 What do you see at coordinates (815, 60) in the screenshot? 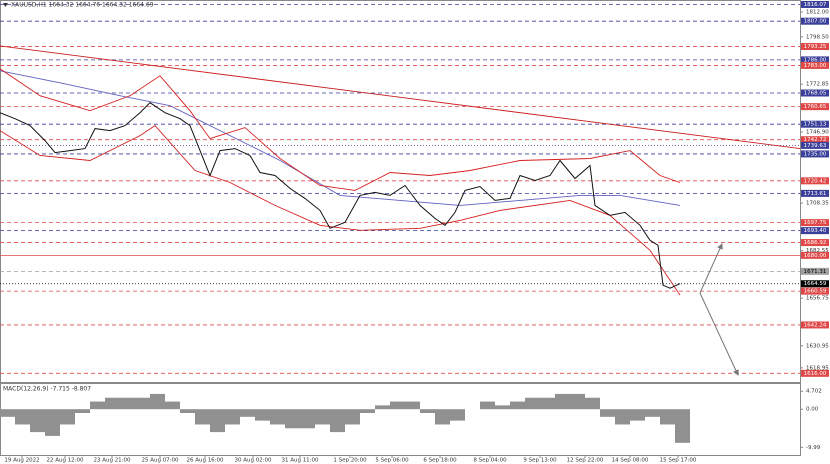
I see `level-label: 1786.00` at bounding box center [815, 60].